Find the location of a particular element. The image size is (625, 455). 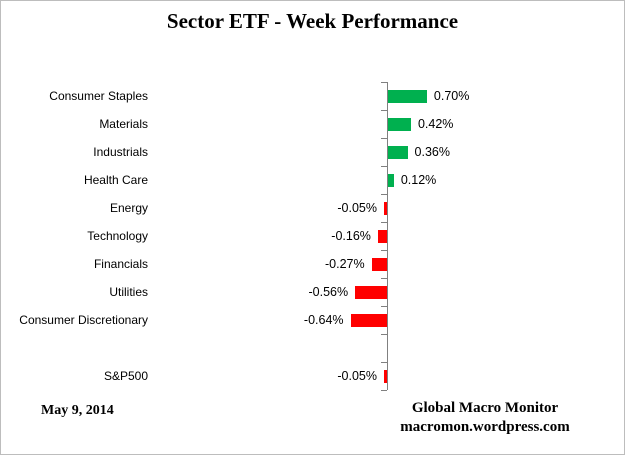

category-label: Financials is located at coordinates (120, 264).